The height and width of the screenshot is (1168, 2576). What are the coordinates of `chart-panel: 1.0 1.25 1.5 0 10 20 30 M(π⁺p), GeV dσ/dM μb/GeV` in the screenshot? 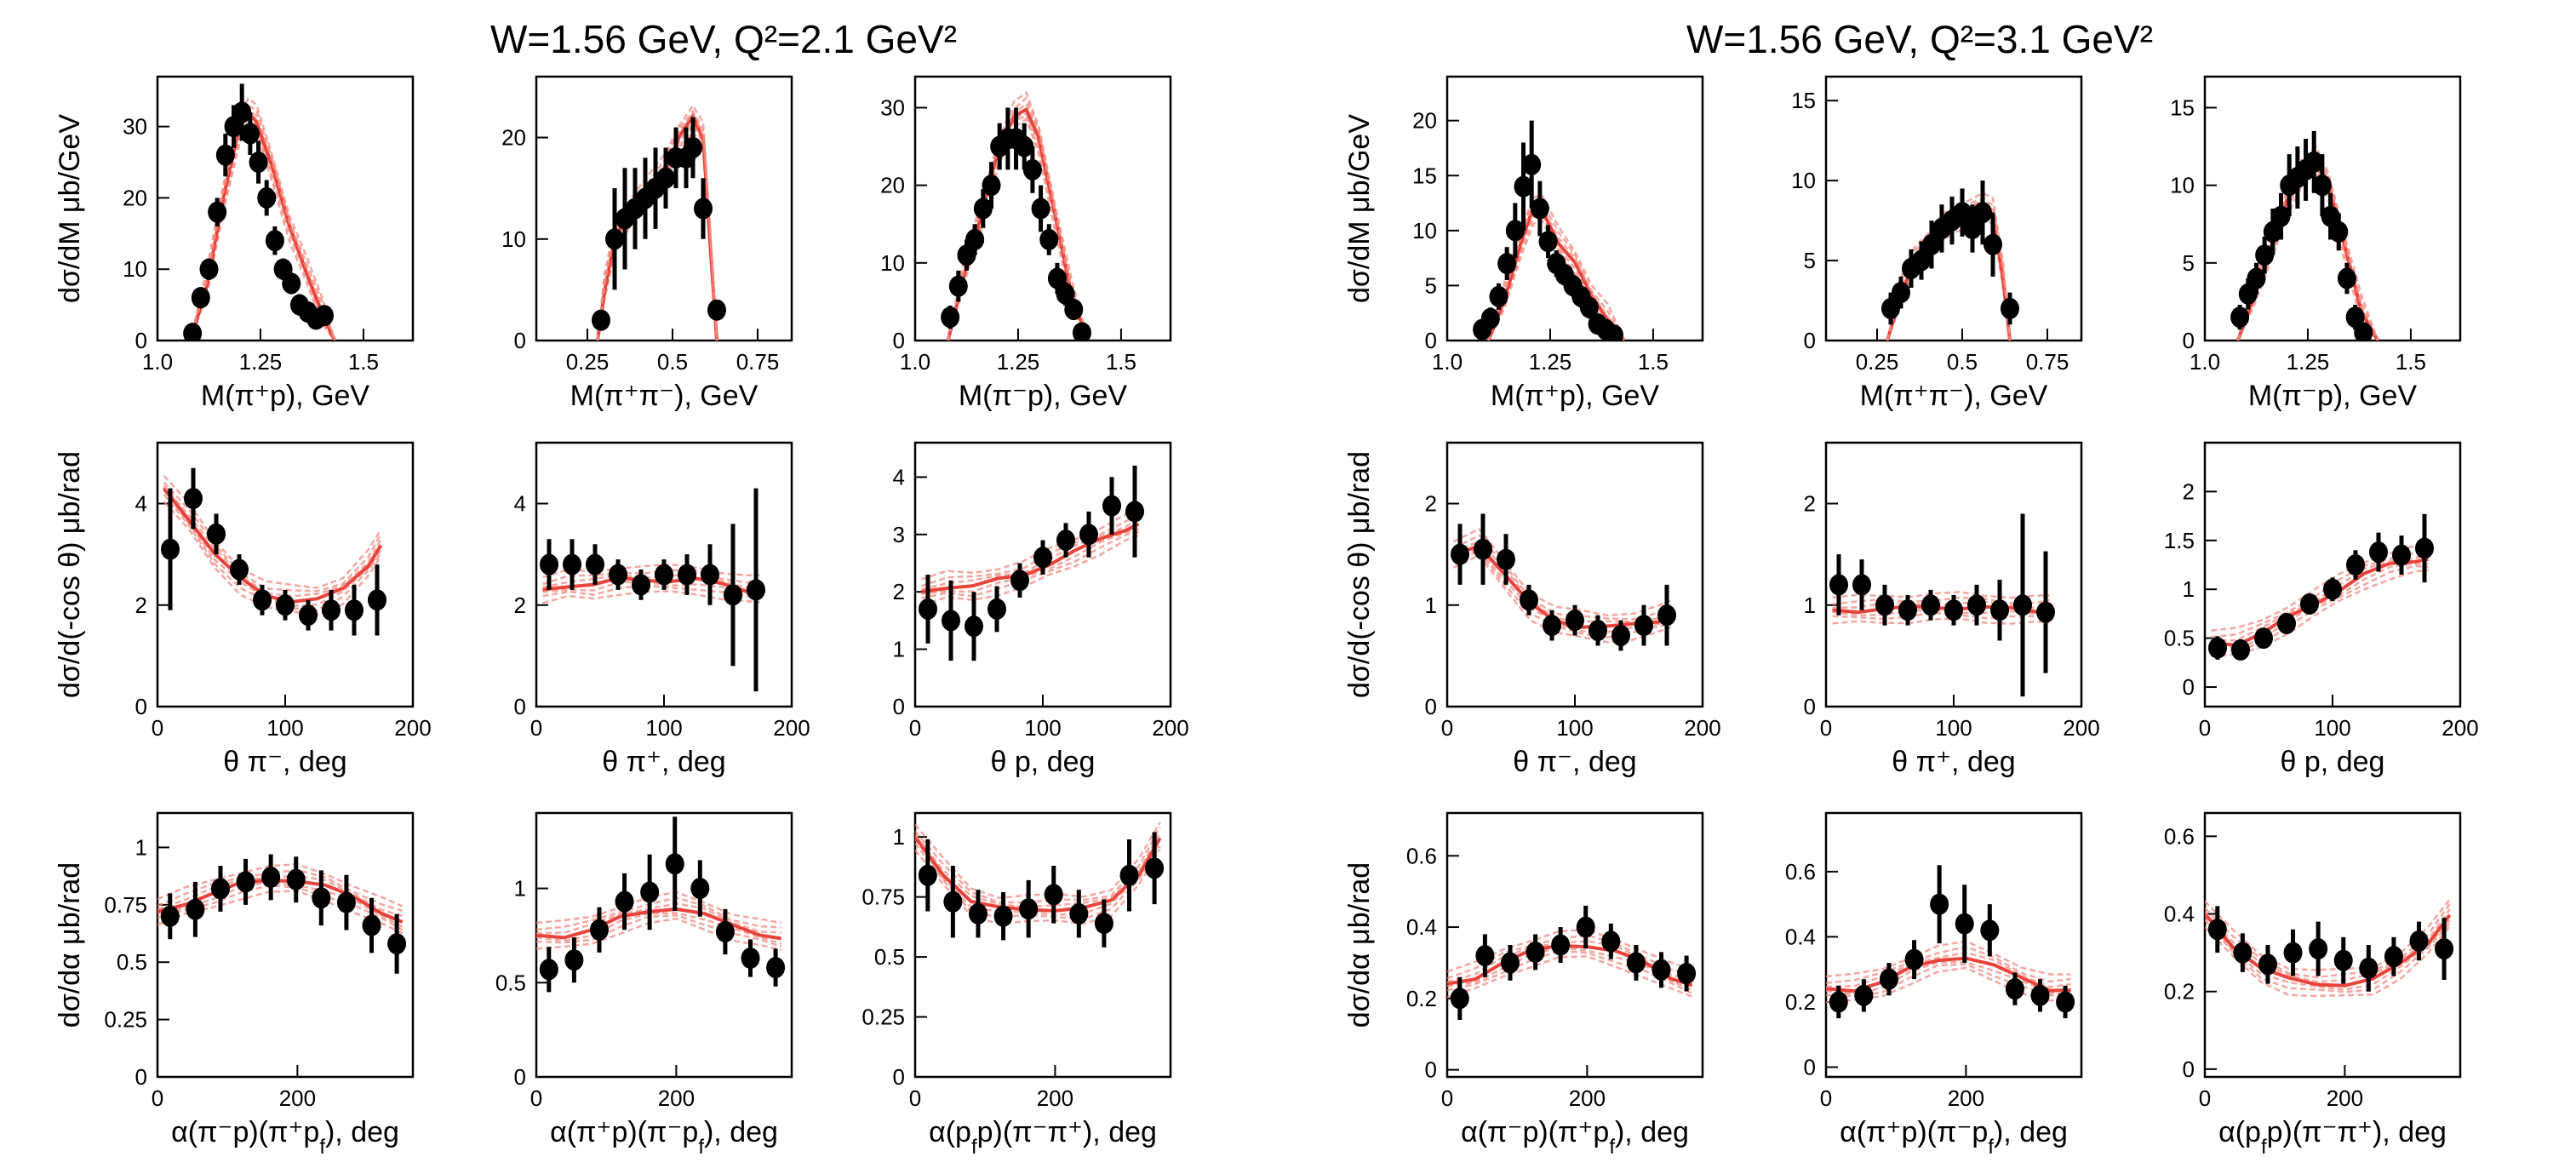 It's located at (234, 243).